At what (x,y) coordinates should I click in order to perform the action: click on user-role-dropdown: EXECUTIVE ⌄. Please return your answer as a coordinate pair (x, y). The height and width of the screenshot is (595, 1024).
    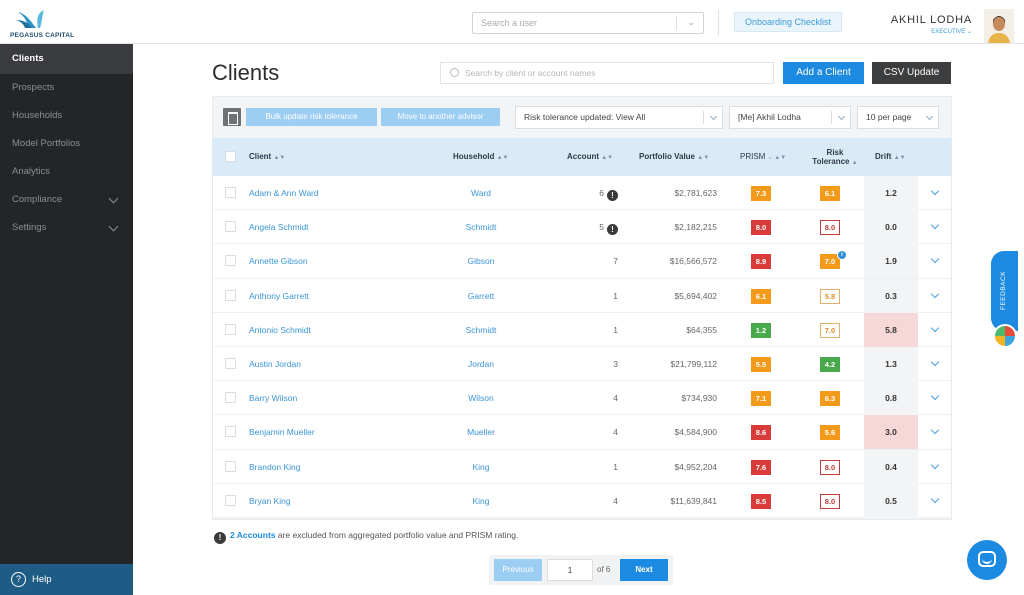
    Looking at the image, I should click on (951, 32).